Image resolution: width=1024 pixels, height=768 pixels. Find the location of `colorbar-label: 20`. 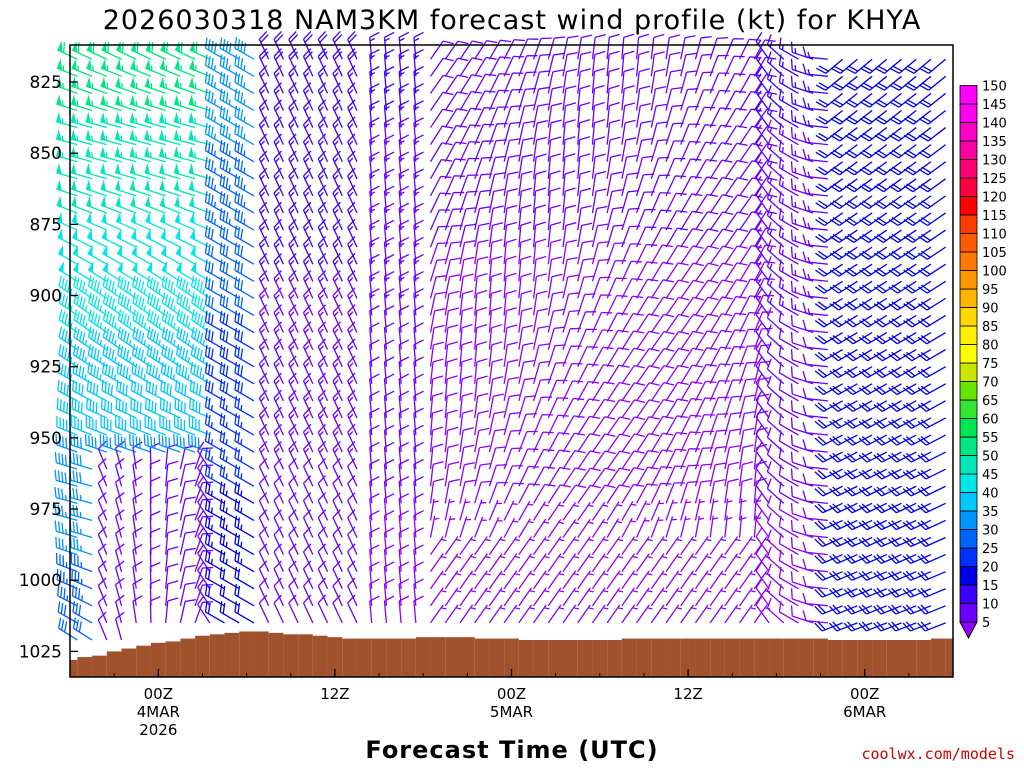

colorbar-label: 20 is located at coordinates (990, 568).